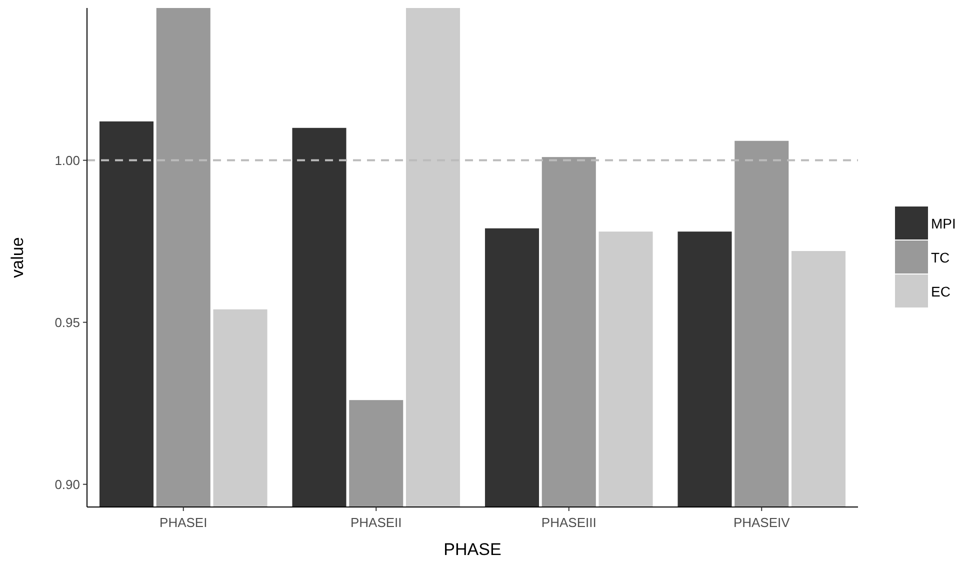 The height and width of the screenshot is (569, 966). I want to click on x-tick-label: PHASEII, so click(376, 522).